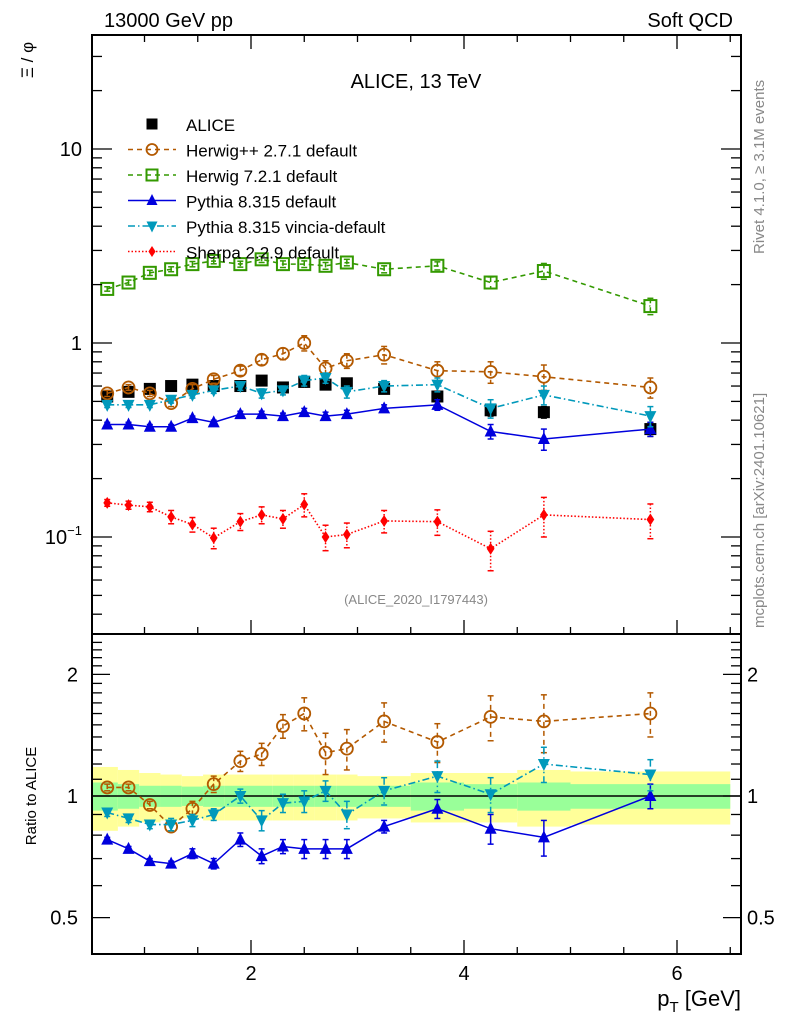 Image resolution: width=786 pixels, height=1024 pixels. What do you see at coordinates (262, 253) in the screenshot?
I see `legend-label: Sherpa 2.2.9 default` at bounding box center [262, 253].